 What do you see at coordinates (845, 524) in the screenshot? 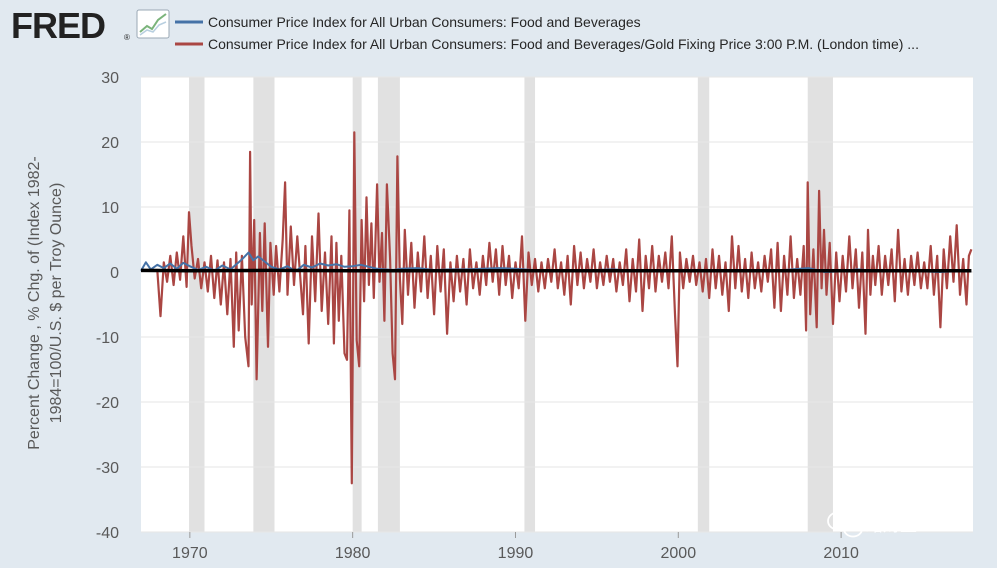
I see `wechat-icon` at bounding box center [845, 524].